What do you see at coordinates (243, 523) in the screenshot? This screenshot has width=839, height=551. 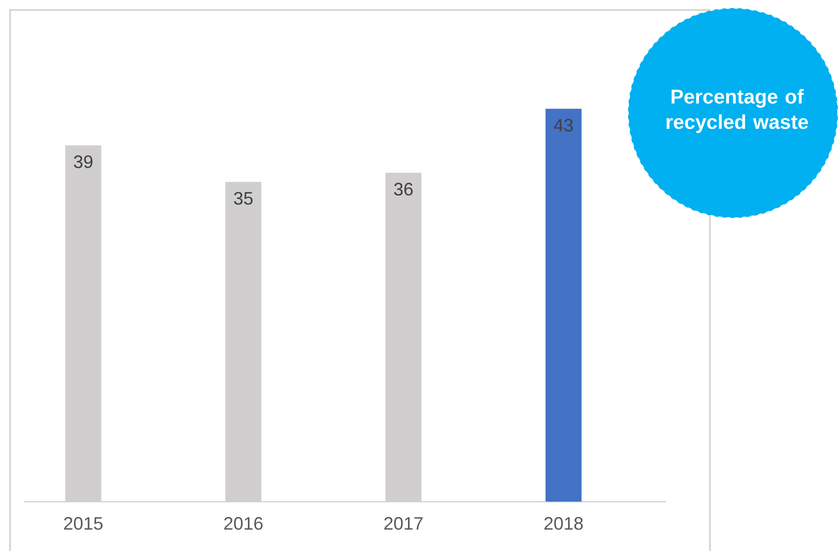 I see `x-tick-label: 2016` at bounding box center [243, 523].